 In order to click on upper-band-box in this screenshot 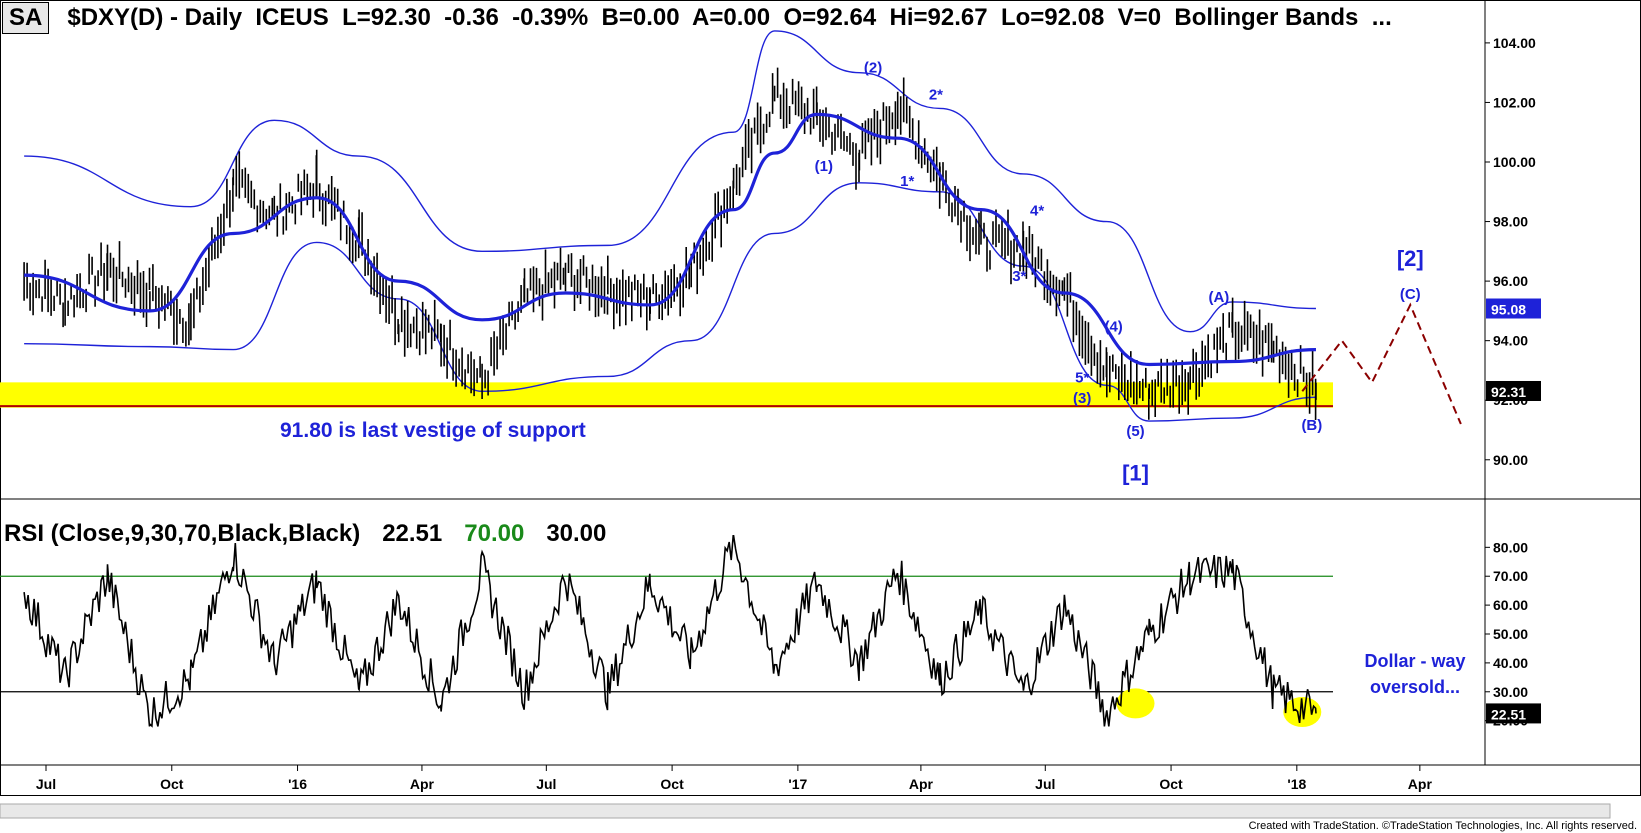, I will do `click(1513, 308)`.